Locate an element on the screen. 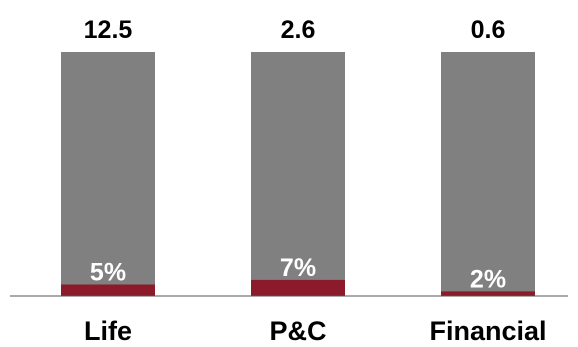  total-bar-p-c is located at coordinates (298, 174).